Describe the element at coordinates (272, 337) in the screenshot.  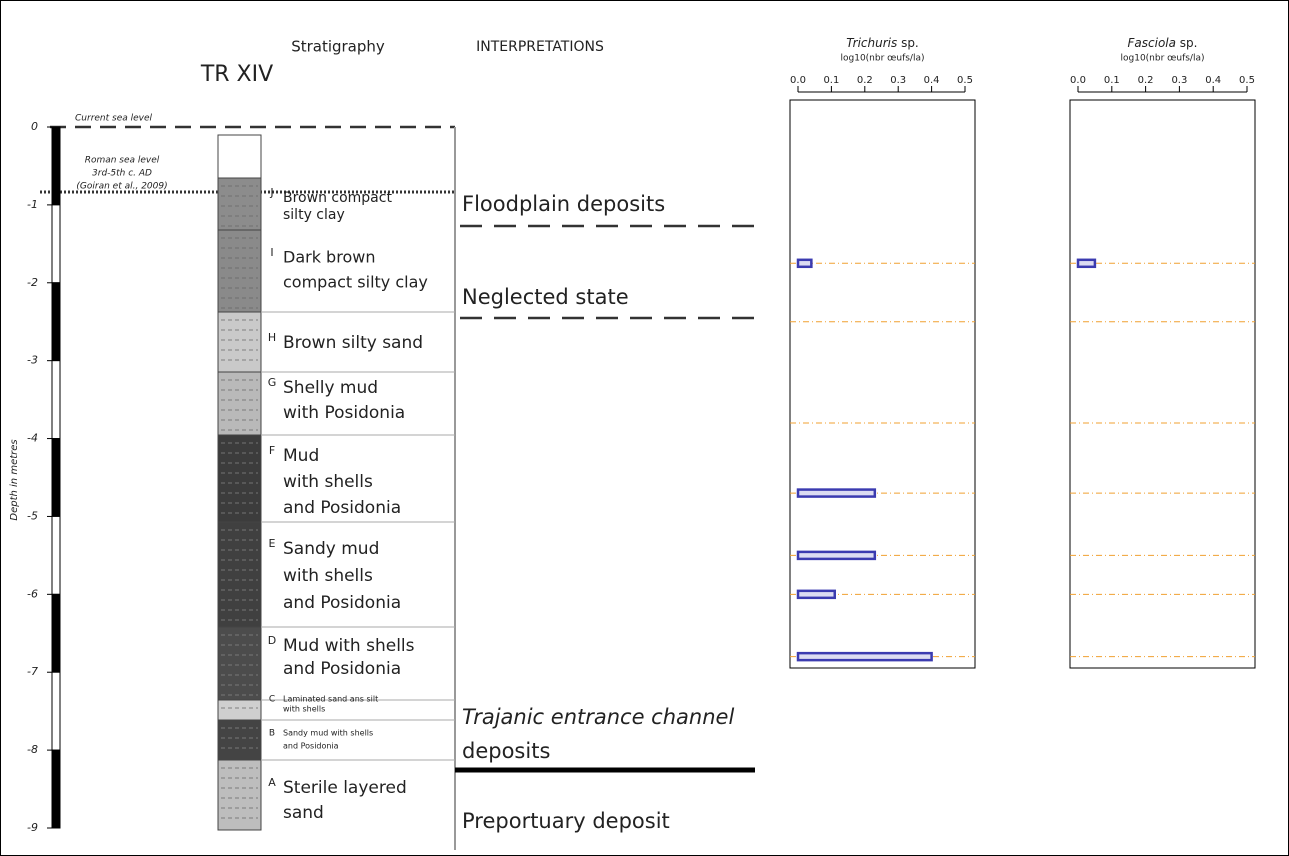
I see `layer-letter: H` at that location.